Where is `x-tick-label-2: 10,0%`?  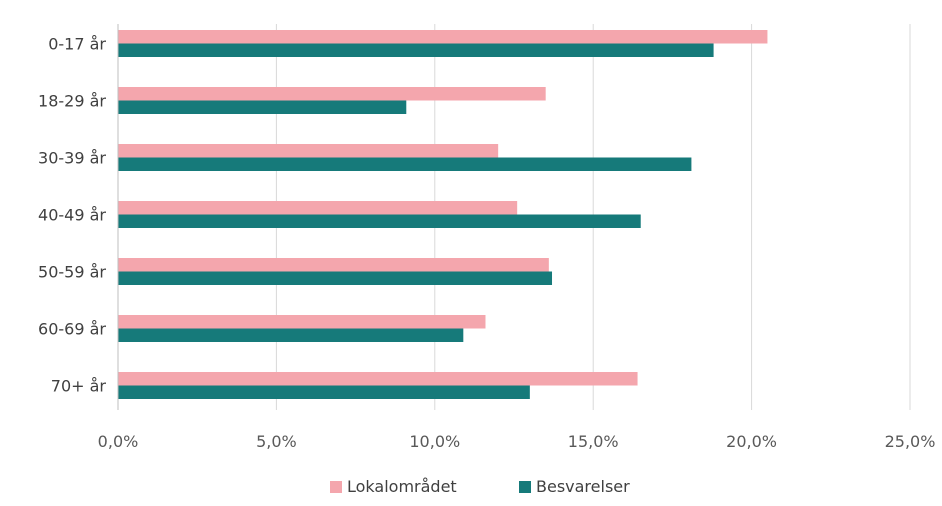 x-tick-label-2: 10,0% is located at coordinates (434, 441).